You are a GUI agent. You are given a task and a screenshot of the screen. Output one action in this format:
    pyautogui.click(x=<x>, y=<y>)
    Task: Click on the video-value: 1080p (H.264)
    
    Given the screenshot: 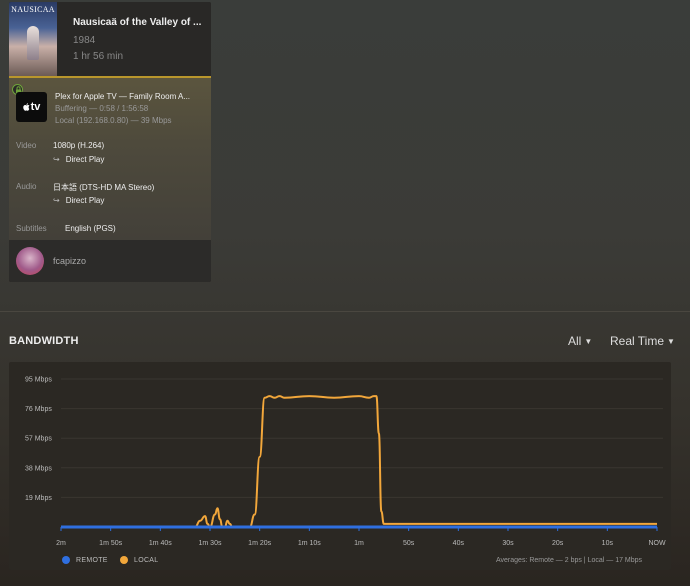 What is the action you would take?
    pyautogui.click(x=79, y=145)
    